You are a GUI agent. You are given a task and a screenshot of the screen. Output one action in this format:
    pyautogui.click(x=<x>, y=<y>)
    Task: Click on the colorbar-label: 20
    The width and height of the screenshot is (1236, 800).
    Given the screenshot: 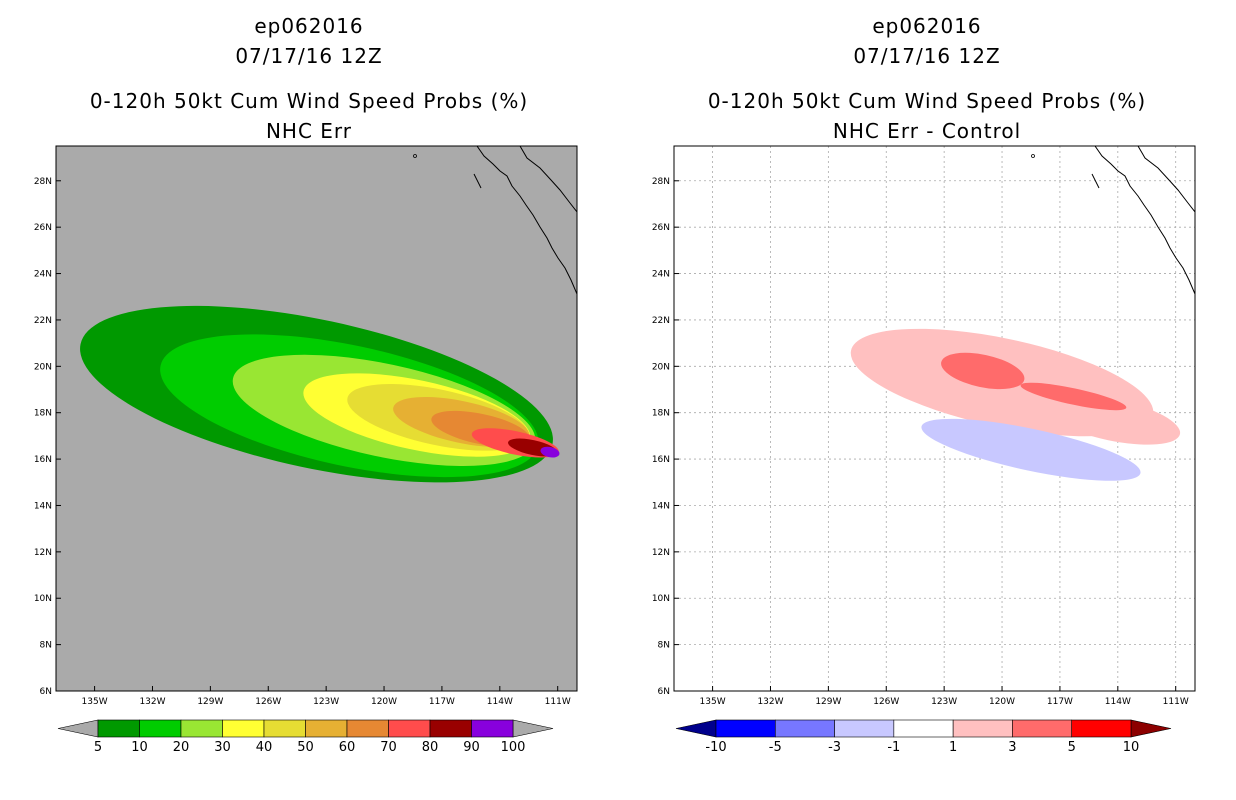 What is the action you would take?
    pyautogui.click(x=181, y=747)
    